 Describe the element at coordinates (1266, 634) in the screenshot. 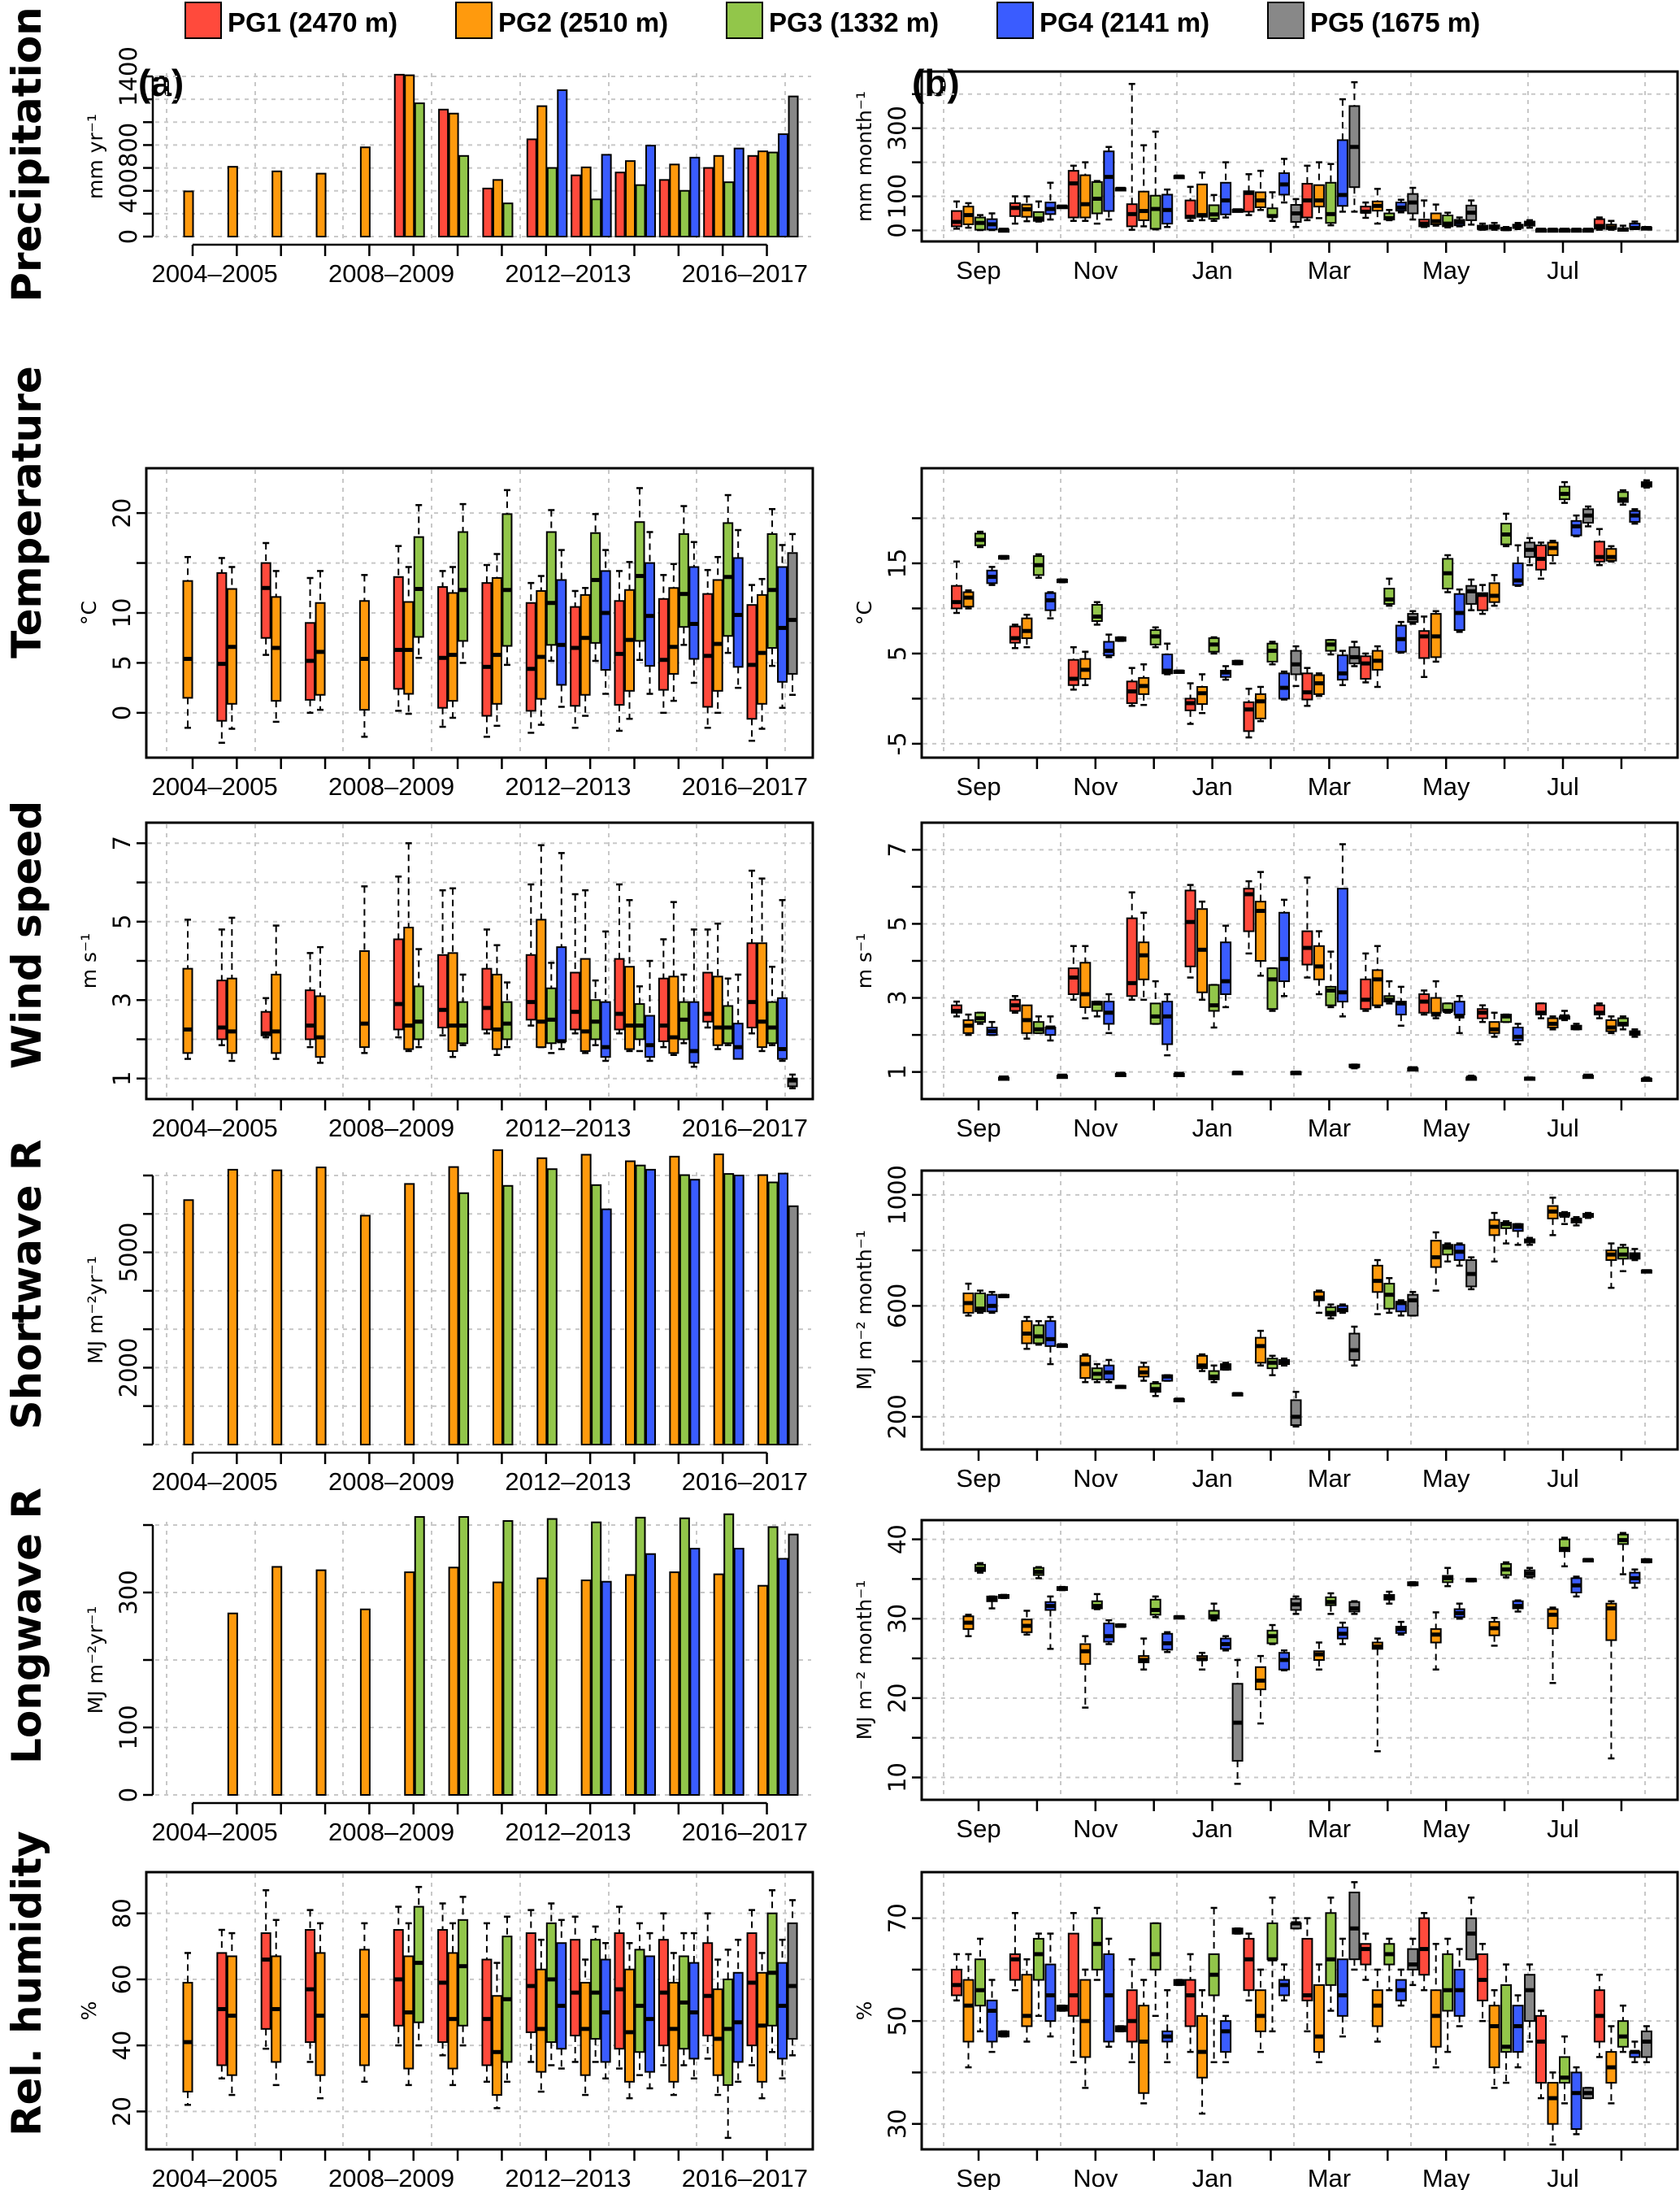

I see `panel-b-temp: -5 5 15 °C Sep Nov Jan Mar May Jul` at that location.